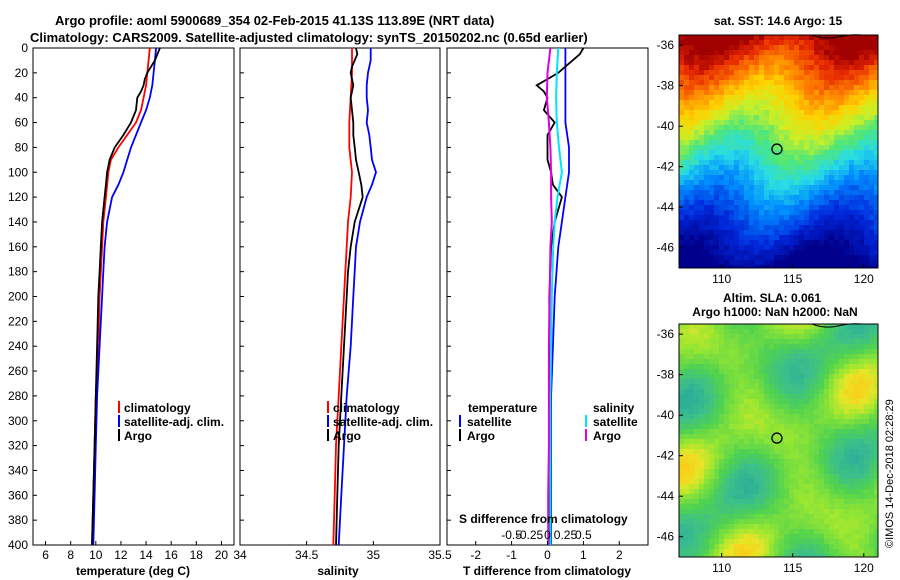 This screenshot has height=580, width=900. I want to click on legend-title-salinity: salinity, so click(614, 408).